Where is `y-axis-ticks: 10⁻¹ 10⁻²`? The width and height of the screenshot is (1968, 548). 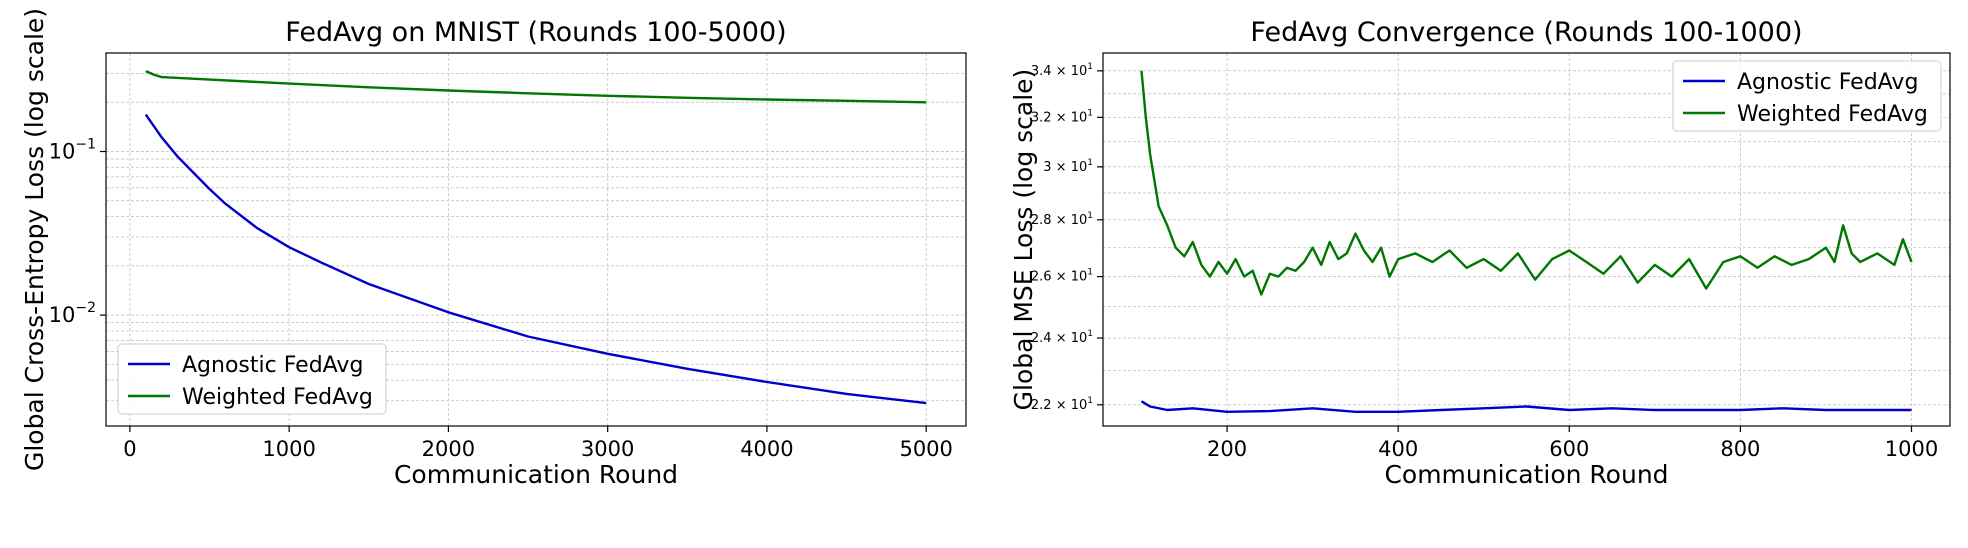
y-axis-ticks: 10⁻¹ 10⁻² is located at coordinates (77, 232).